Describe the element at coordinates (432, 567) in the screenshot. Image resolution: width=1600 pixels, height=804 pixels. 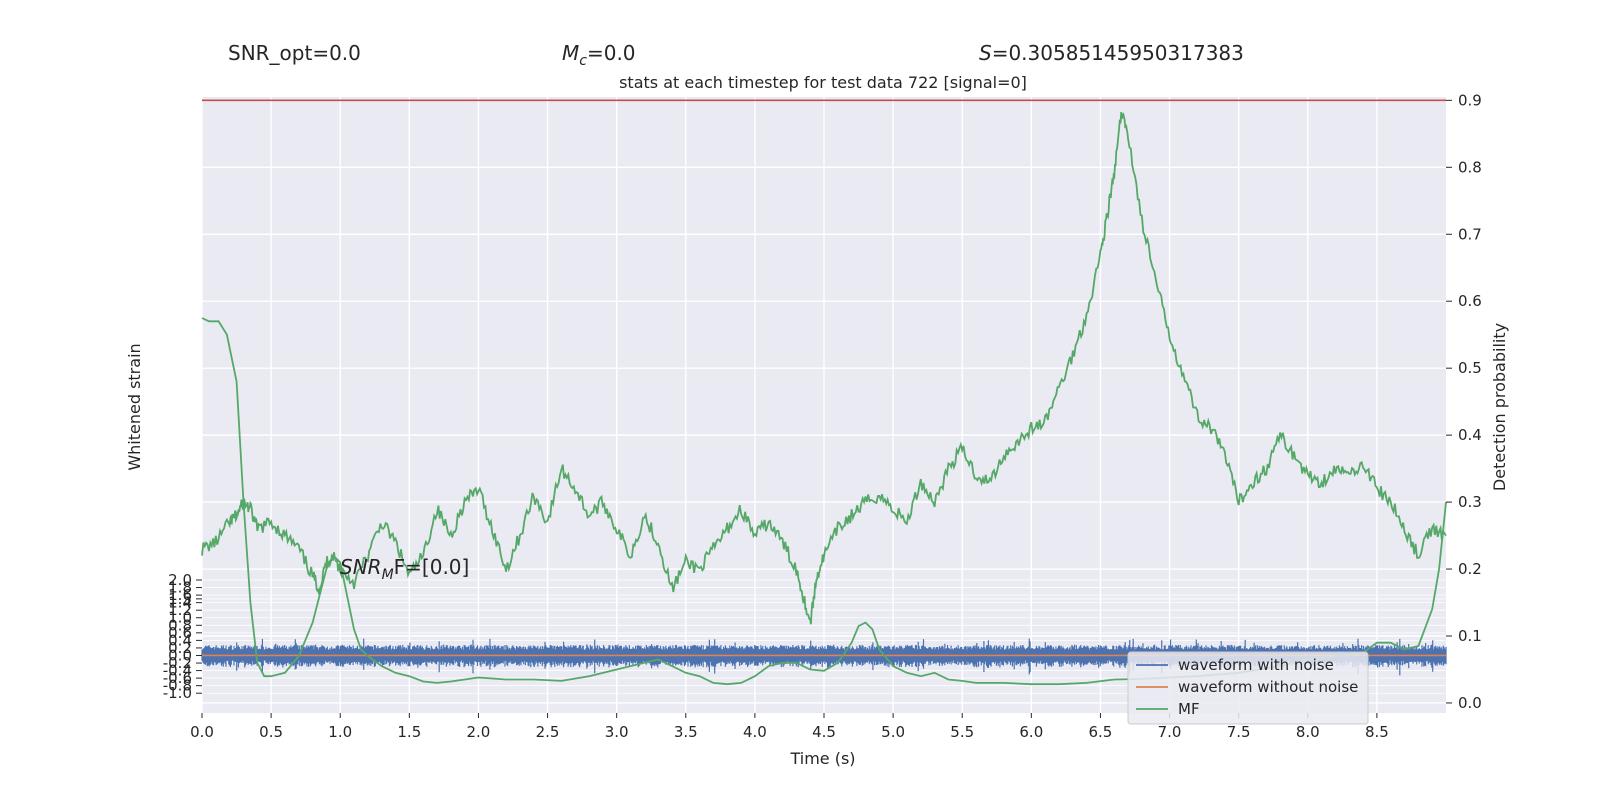
I see `snr-mf-rest: F=[0.0]` at that location.